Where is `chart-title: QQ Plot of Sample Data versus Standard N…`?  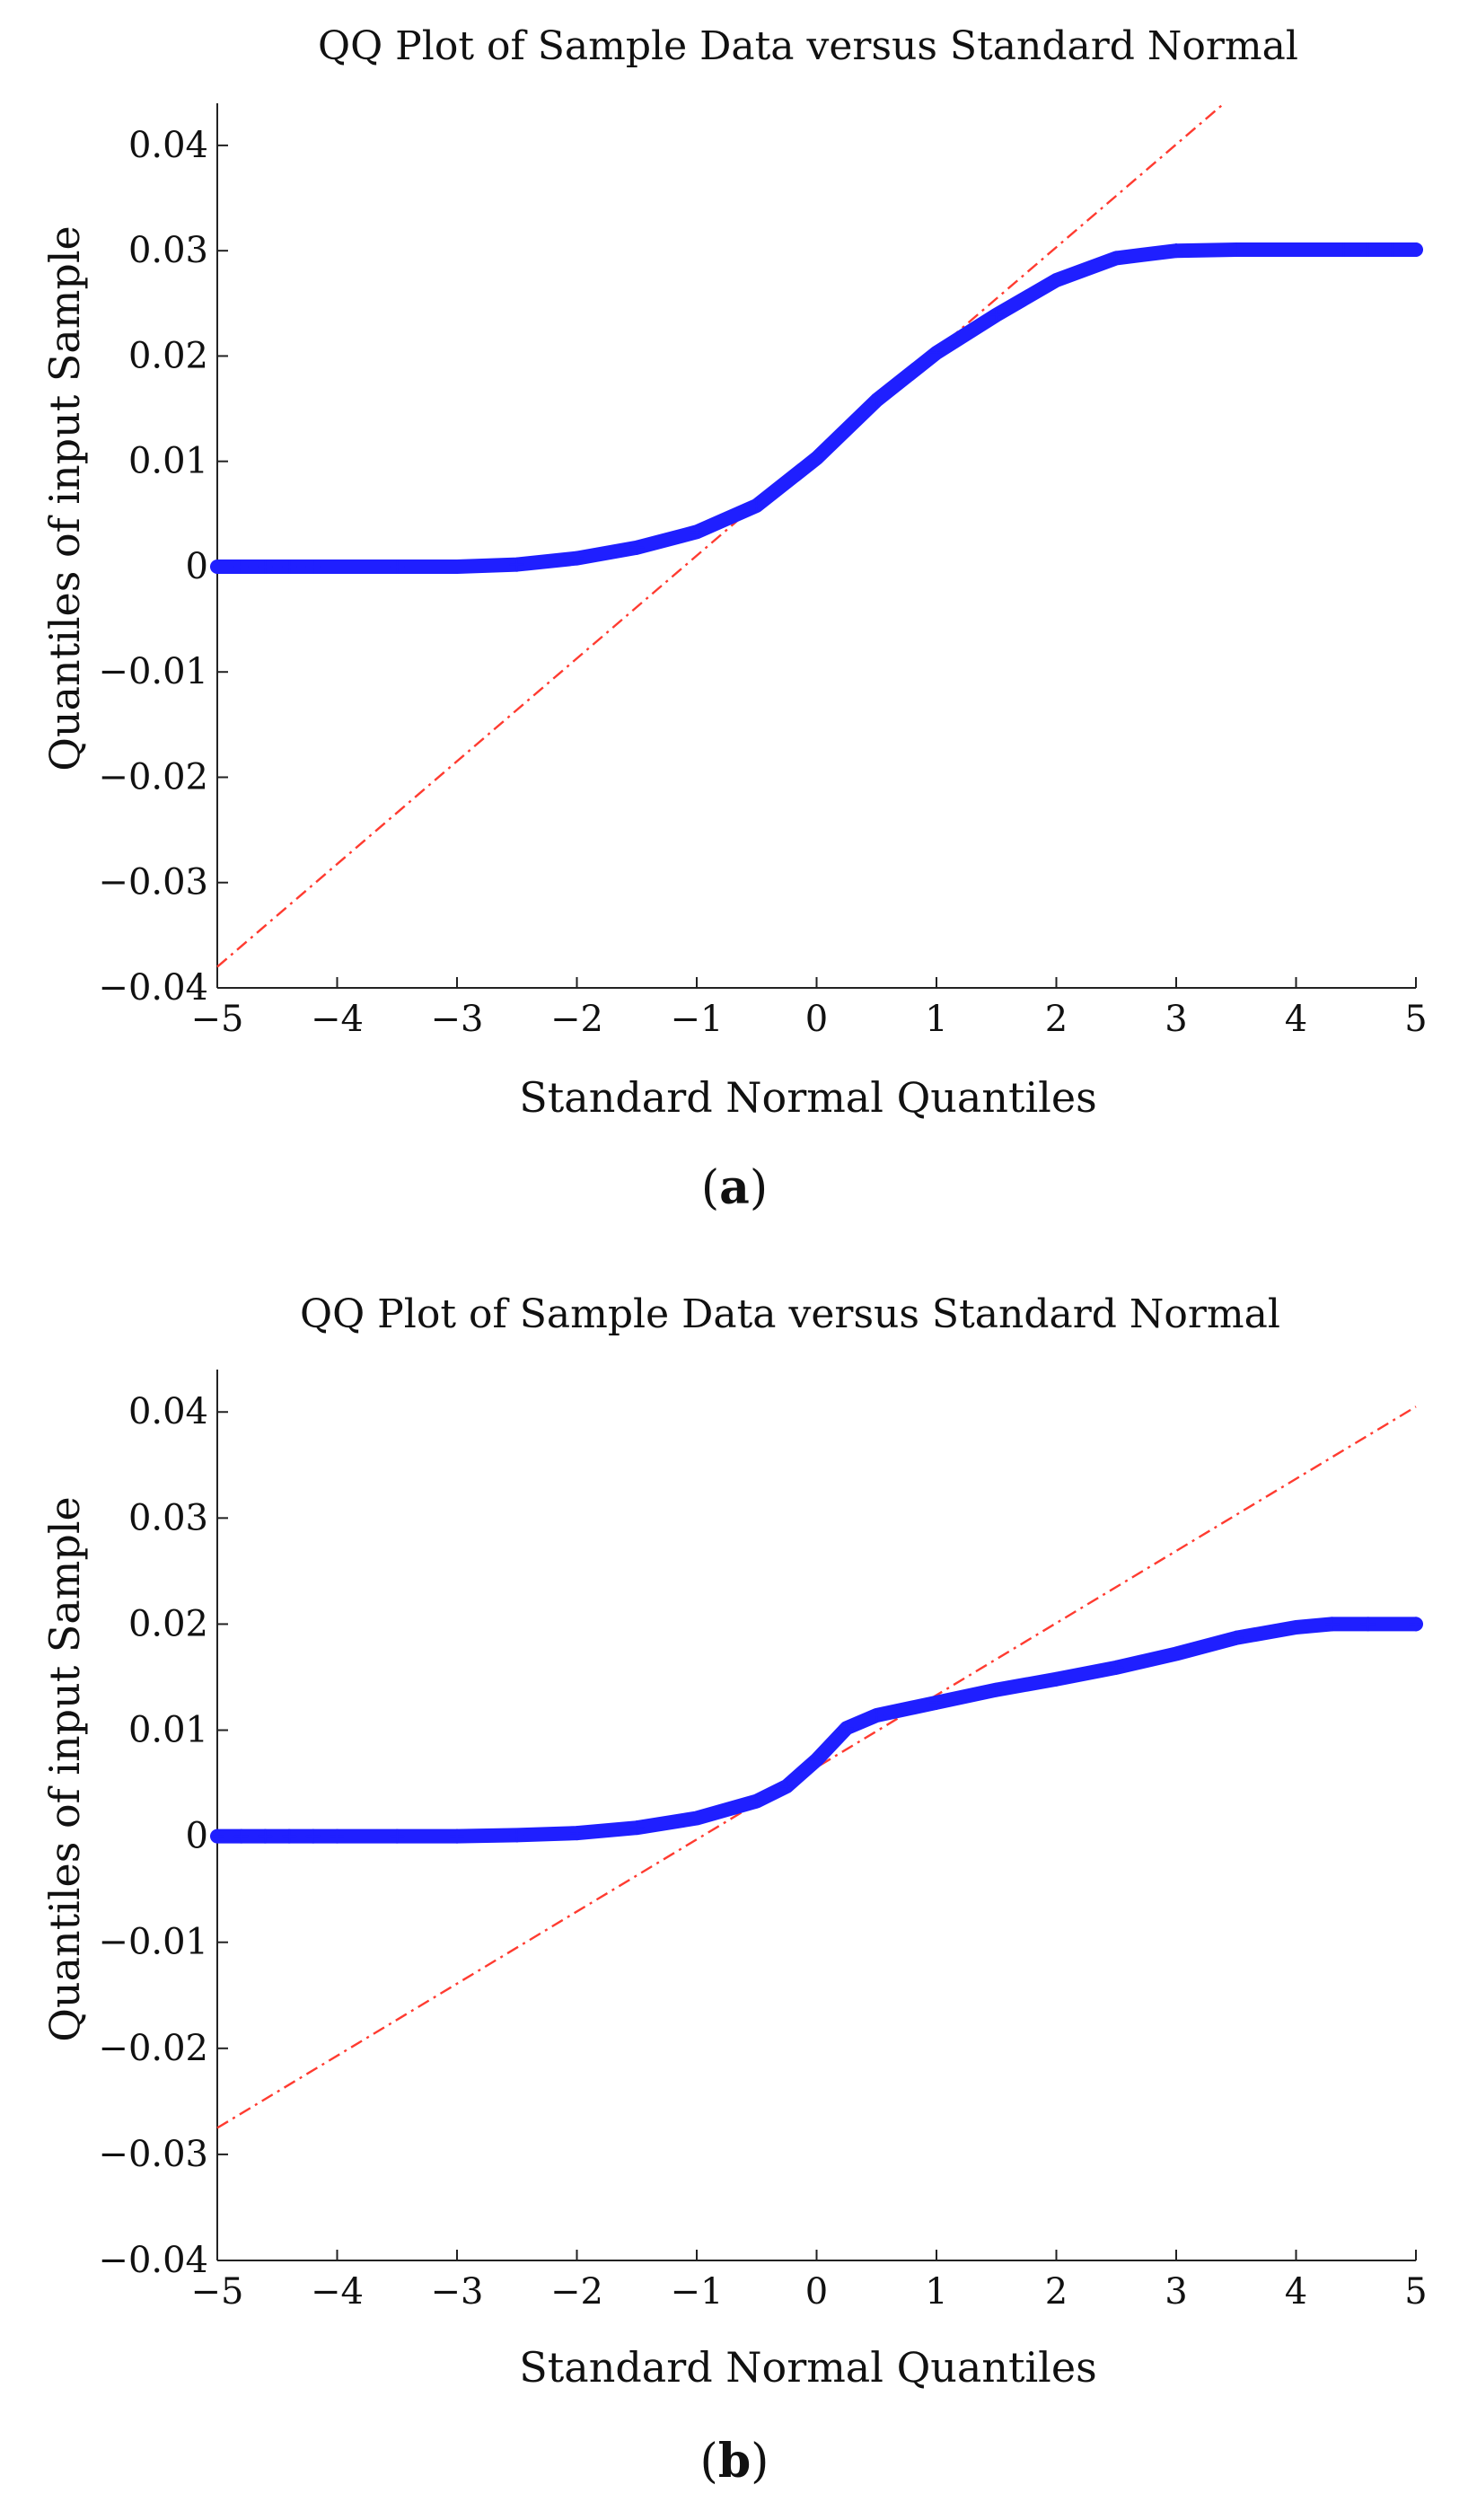 chart-title: QQ Plot of Sample Data versus Standard N… is located at coordinates (790, 1314).